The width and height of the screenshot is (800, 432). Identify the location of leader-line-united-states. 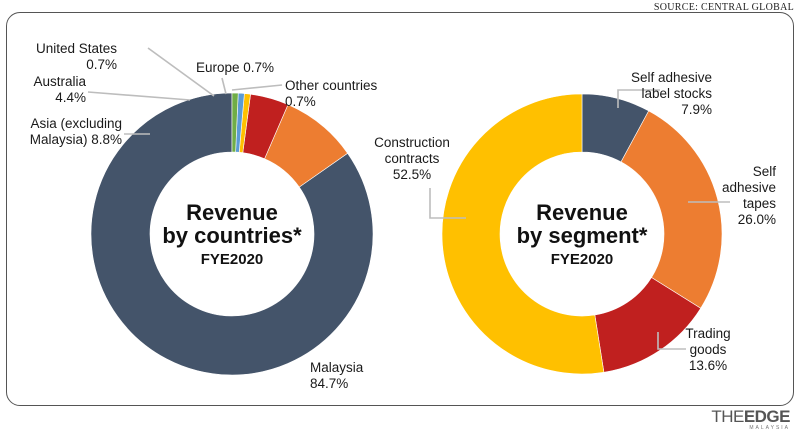
(181, 72).